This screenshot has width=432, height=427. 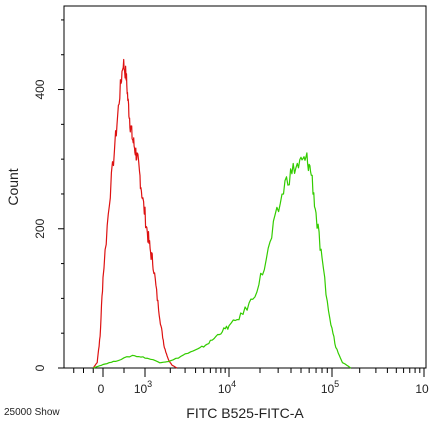 I want to click on y-tick-label: 400, so click(x=40, y=89).